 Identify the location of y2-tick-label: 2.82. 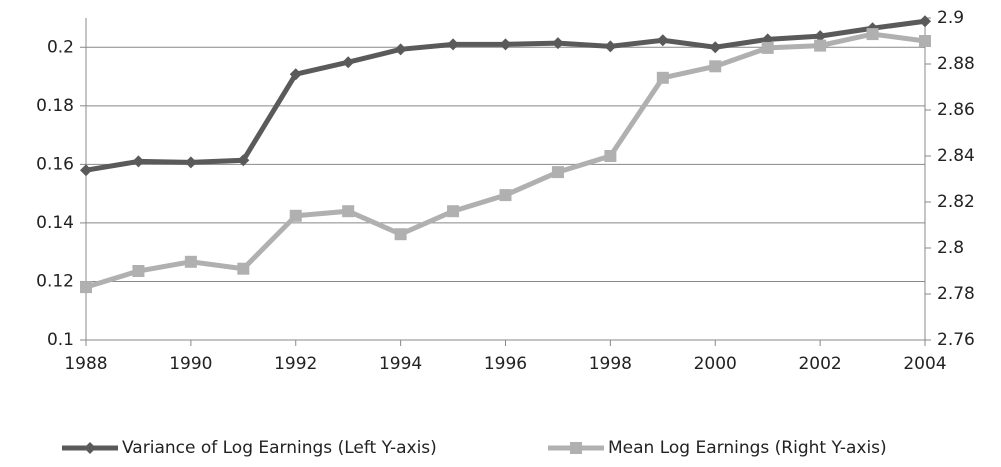
(956, 202).